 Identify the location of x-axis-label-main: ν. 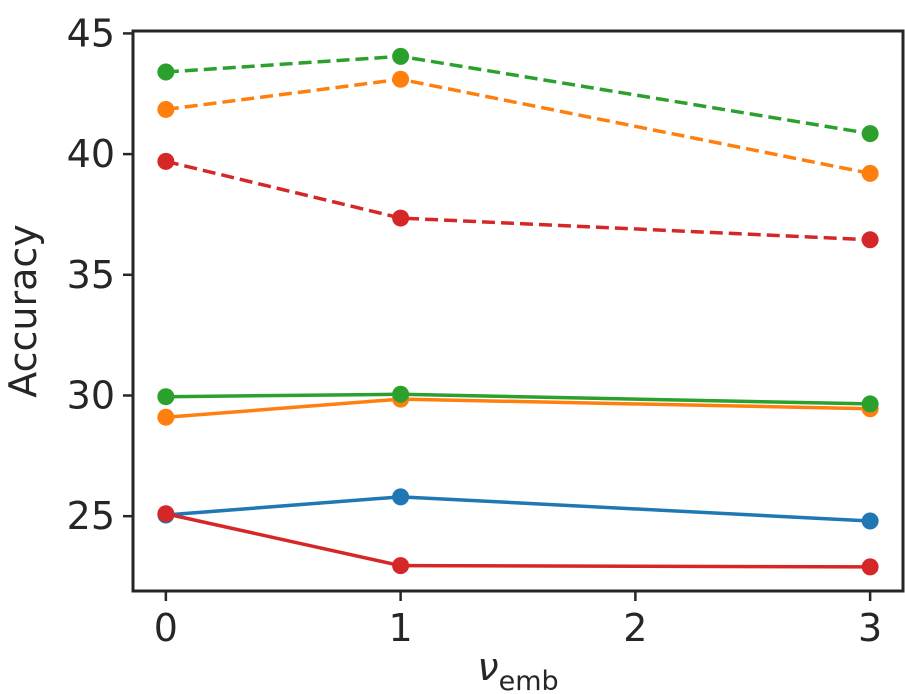
(487, 667).